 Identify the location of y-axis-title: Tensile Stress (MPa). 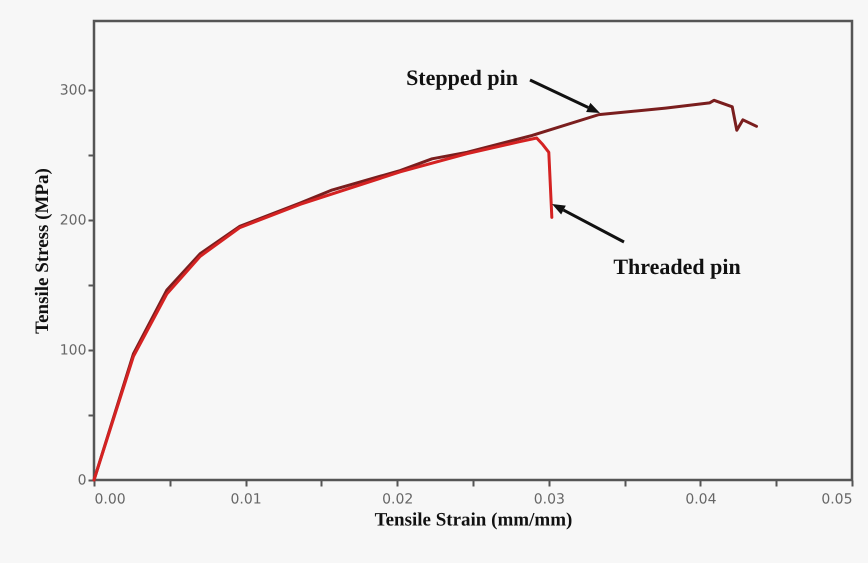
(42, 251).